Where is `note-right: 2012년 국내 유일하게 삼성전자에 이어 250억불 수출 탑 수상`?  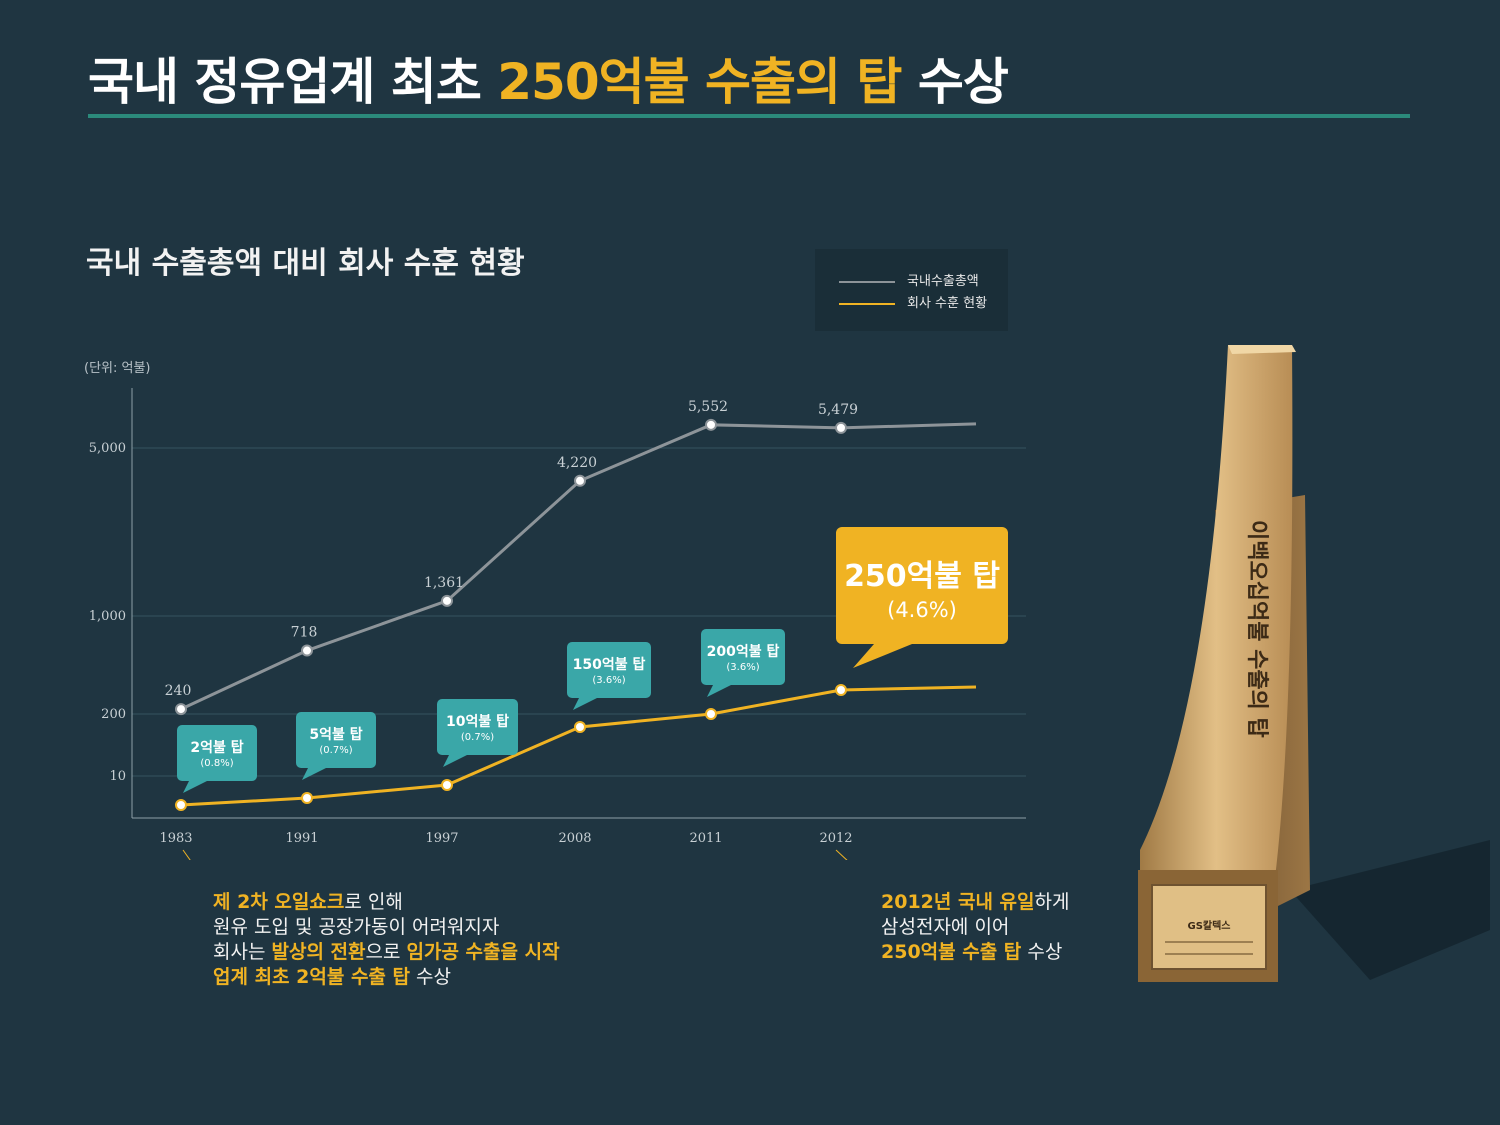
note-right: 2012년 국내 유일하게 삼성전자에 이어 250억불 수출 탑 수상 is located at coordinates (975, 927).